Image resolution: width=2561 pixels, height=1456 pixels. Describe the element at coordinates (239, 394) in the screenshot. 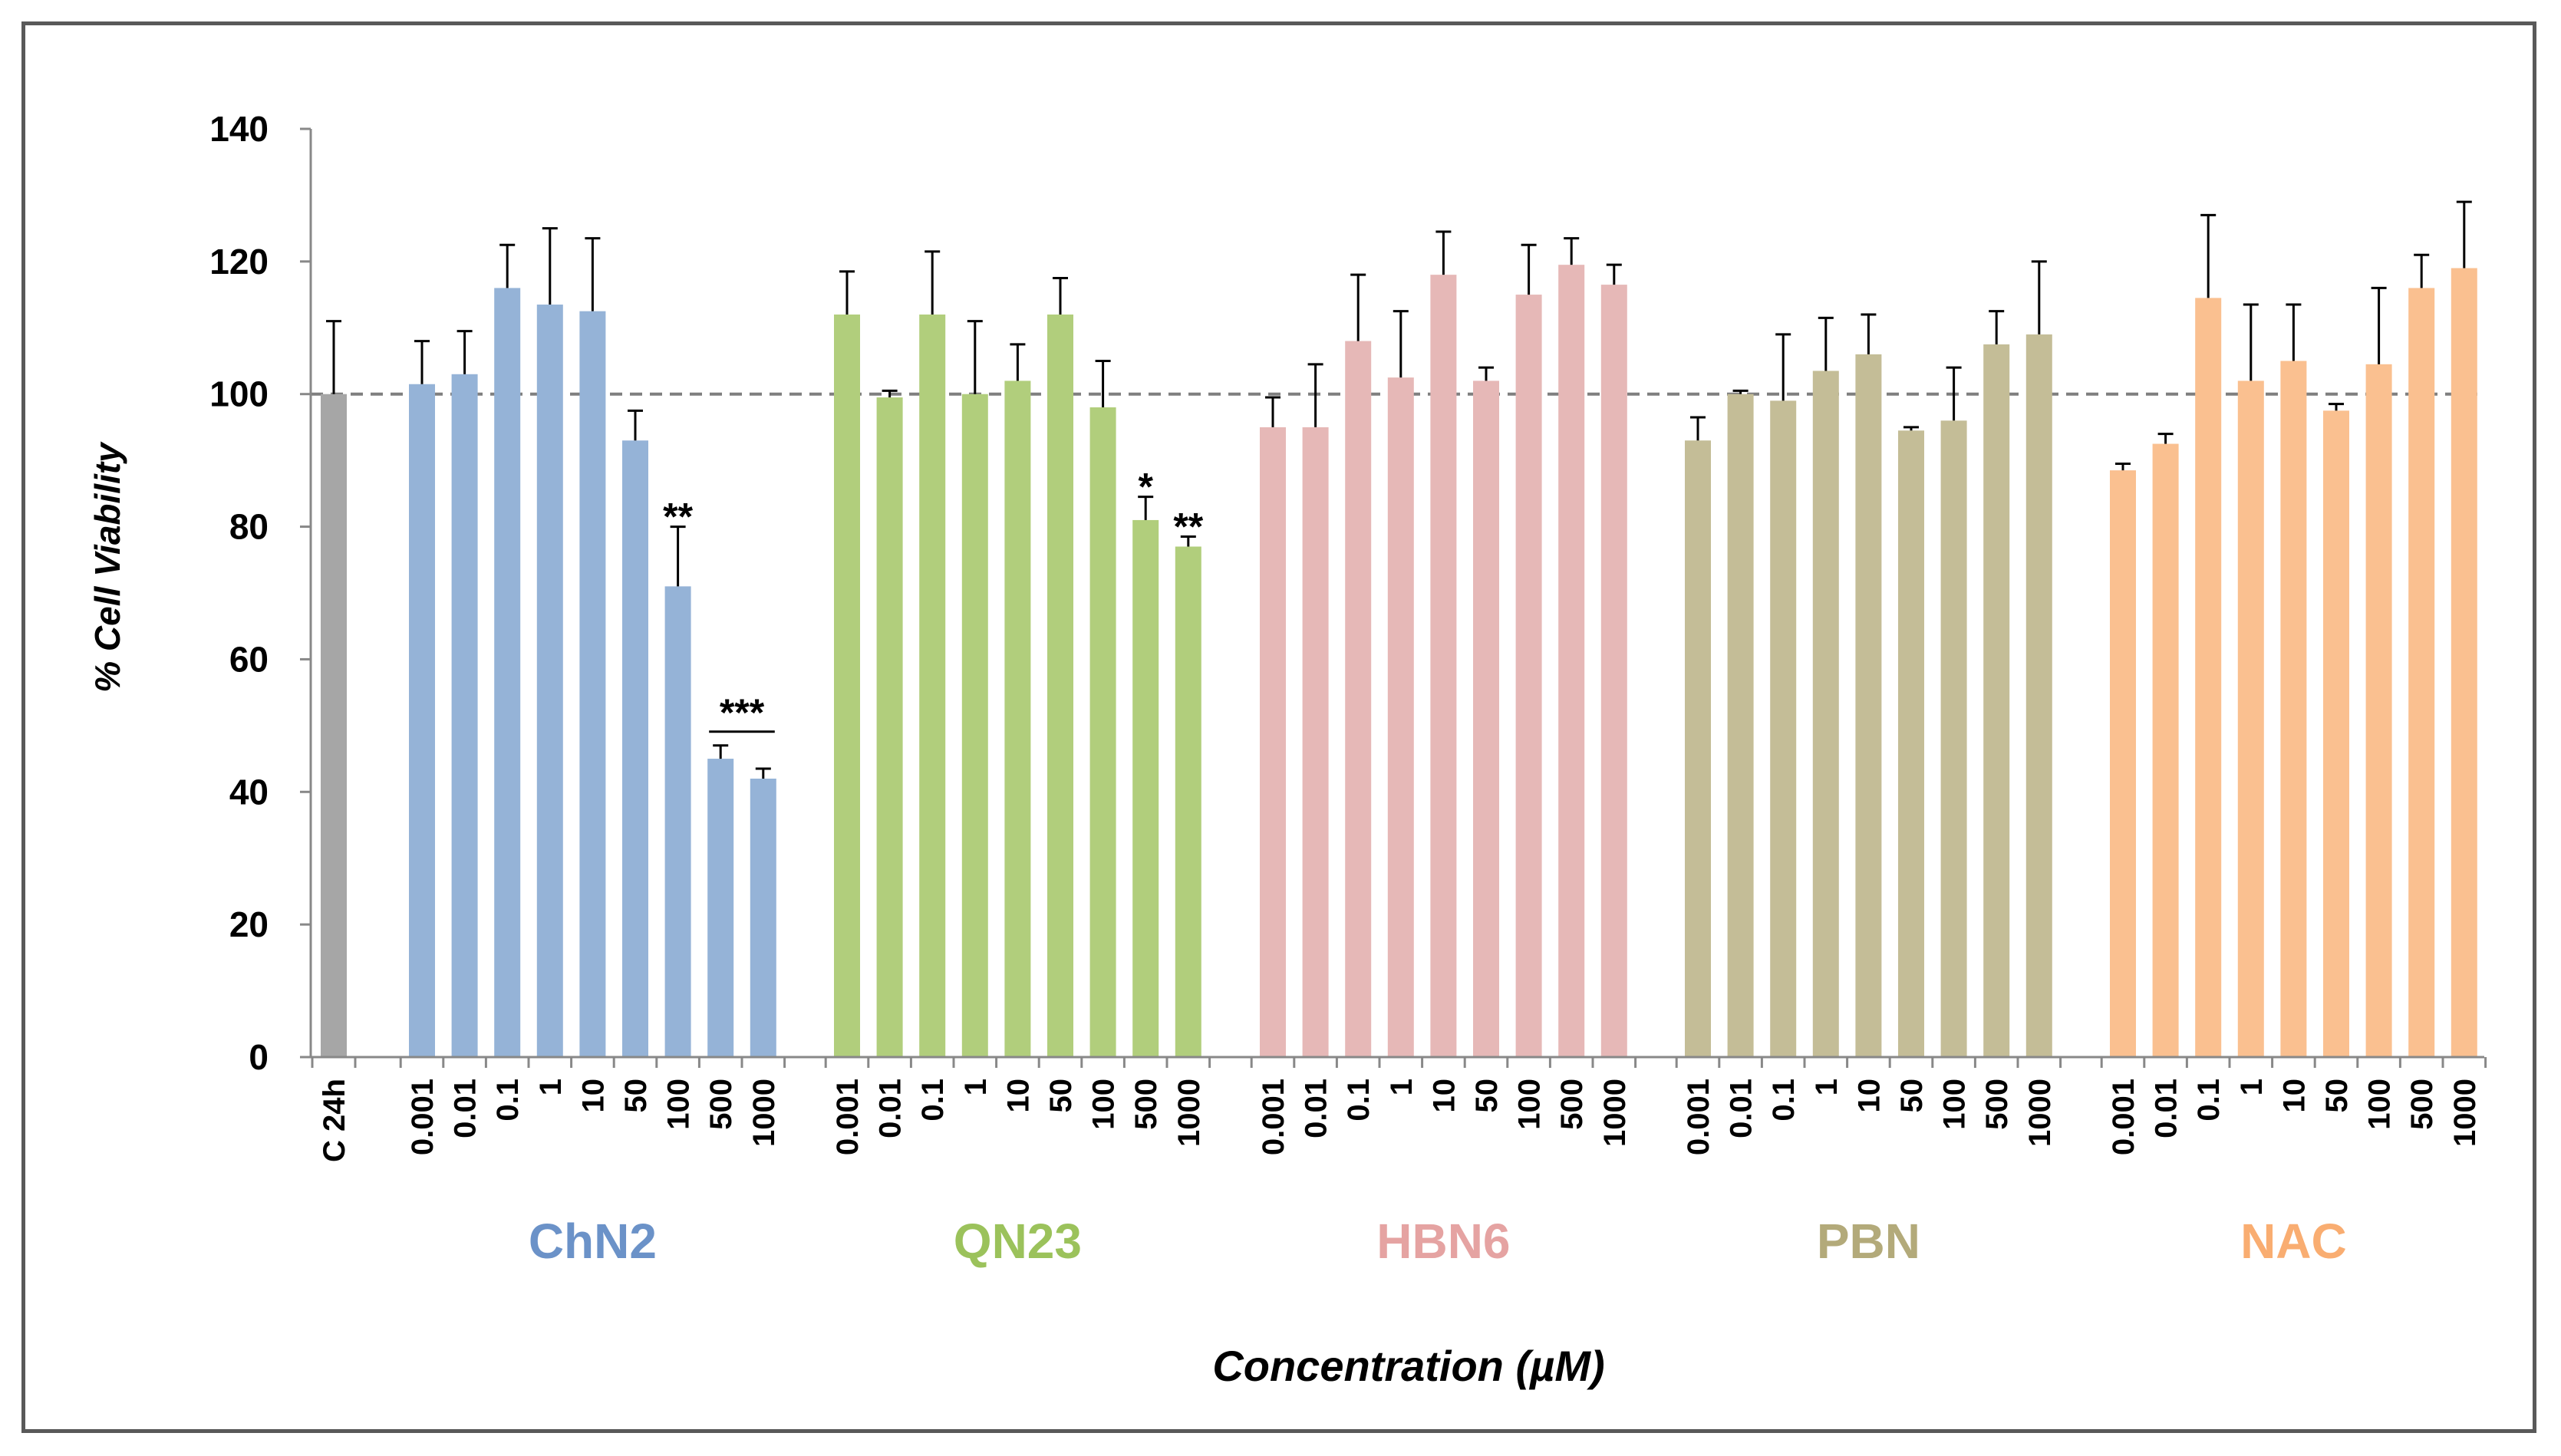

I see `y-tick-label: 100` at that location.